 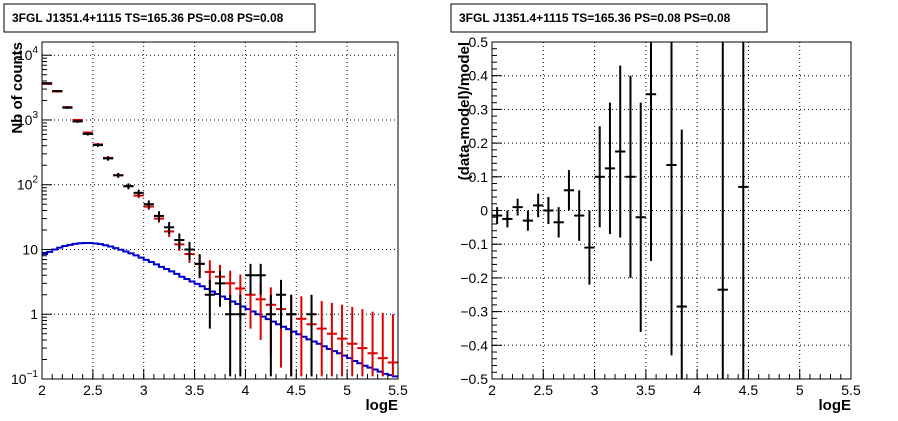 I want to click on residual-x-tick-label: 3.5, so click(x=646, y=390).